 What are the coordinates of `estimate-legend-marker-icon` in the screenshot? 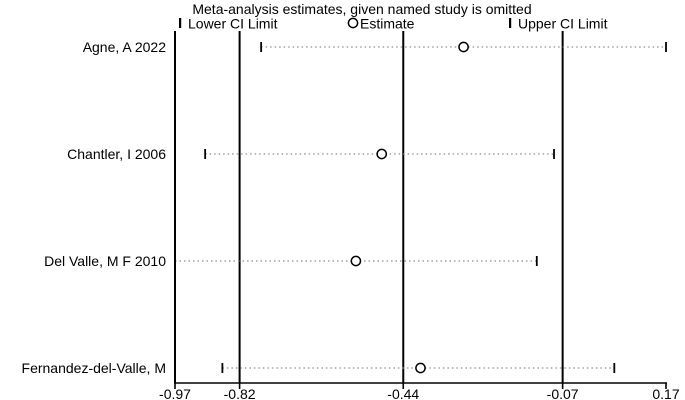 It's located at (353, 23).